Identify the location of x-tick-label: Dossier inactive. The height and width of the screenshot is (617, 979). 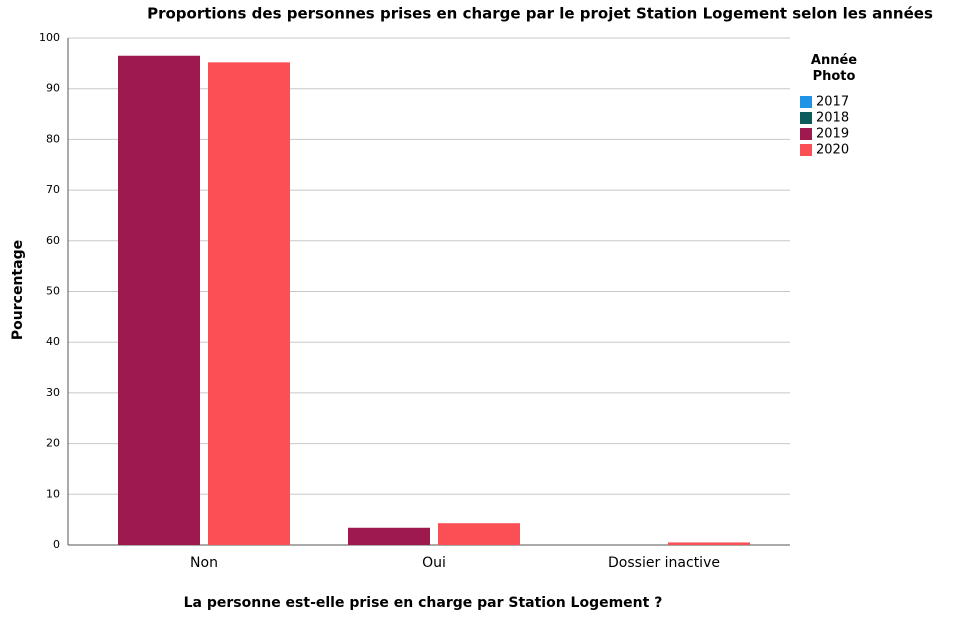
(664, 563).